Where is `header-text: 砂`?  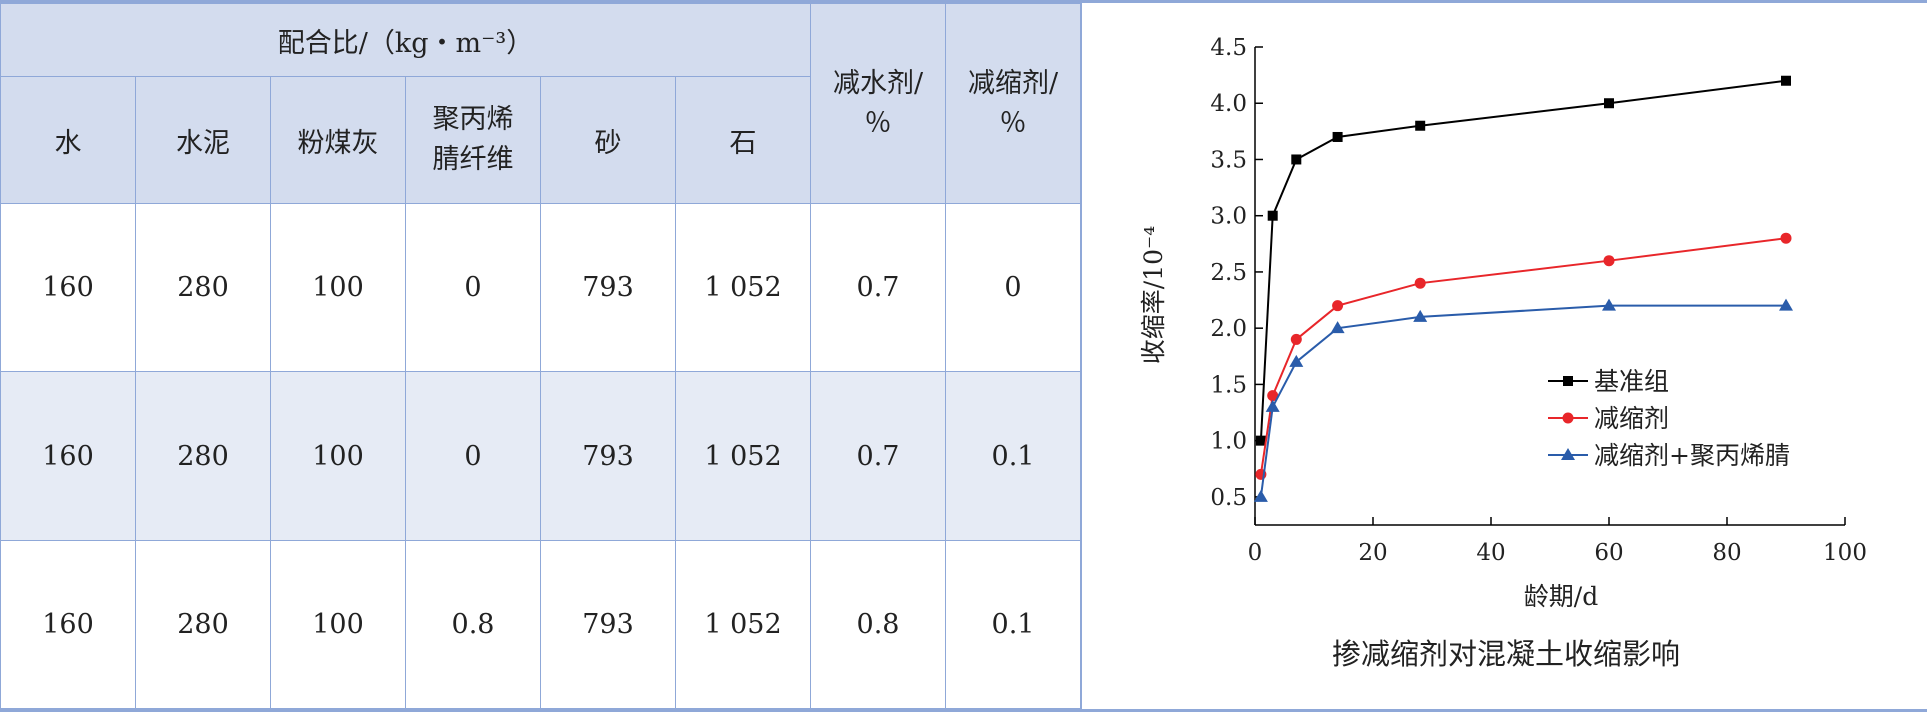 header-text: 砂 is located at coordinates (608, 143).